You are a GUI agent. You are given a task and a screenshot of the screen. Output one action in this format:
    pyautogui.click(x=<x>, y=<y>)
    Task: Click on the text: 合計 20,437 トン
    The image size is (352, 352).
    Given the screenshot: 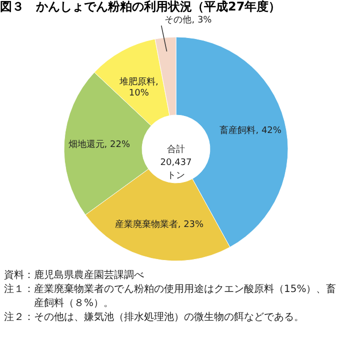 What is the action you would take?
    pyautogui.click(x=176, y=162)
    